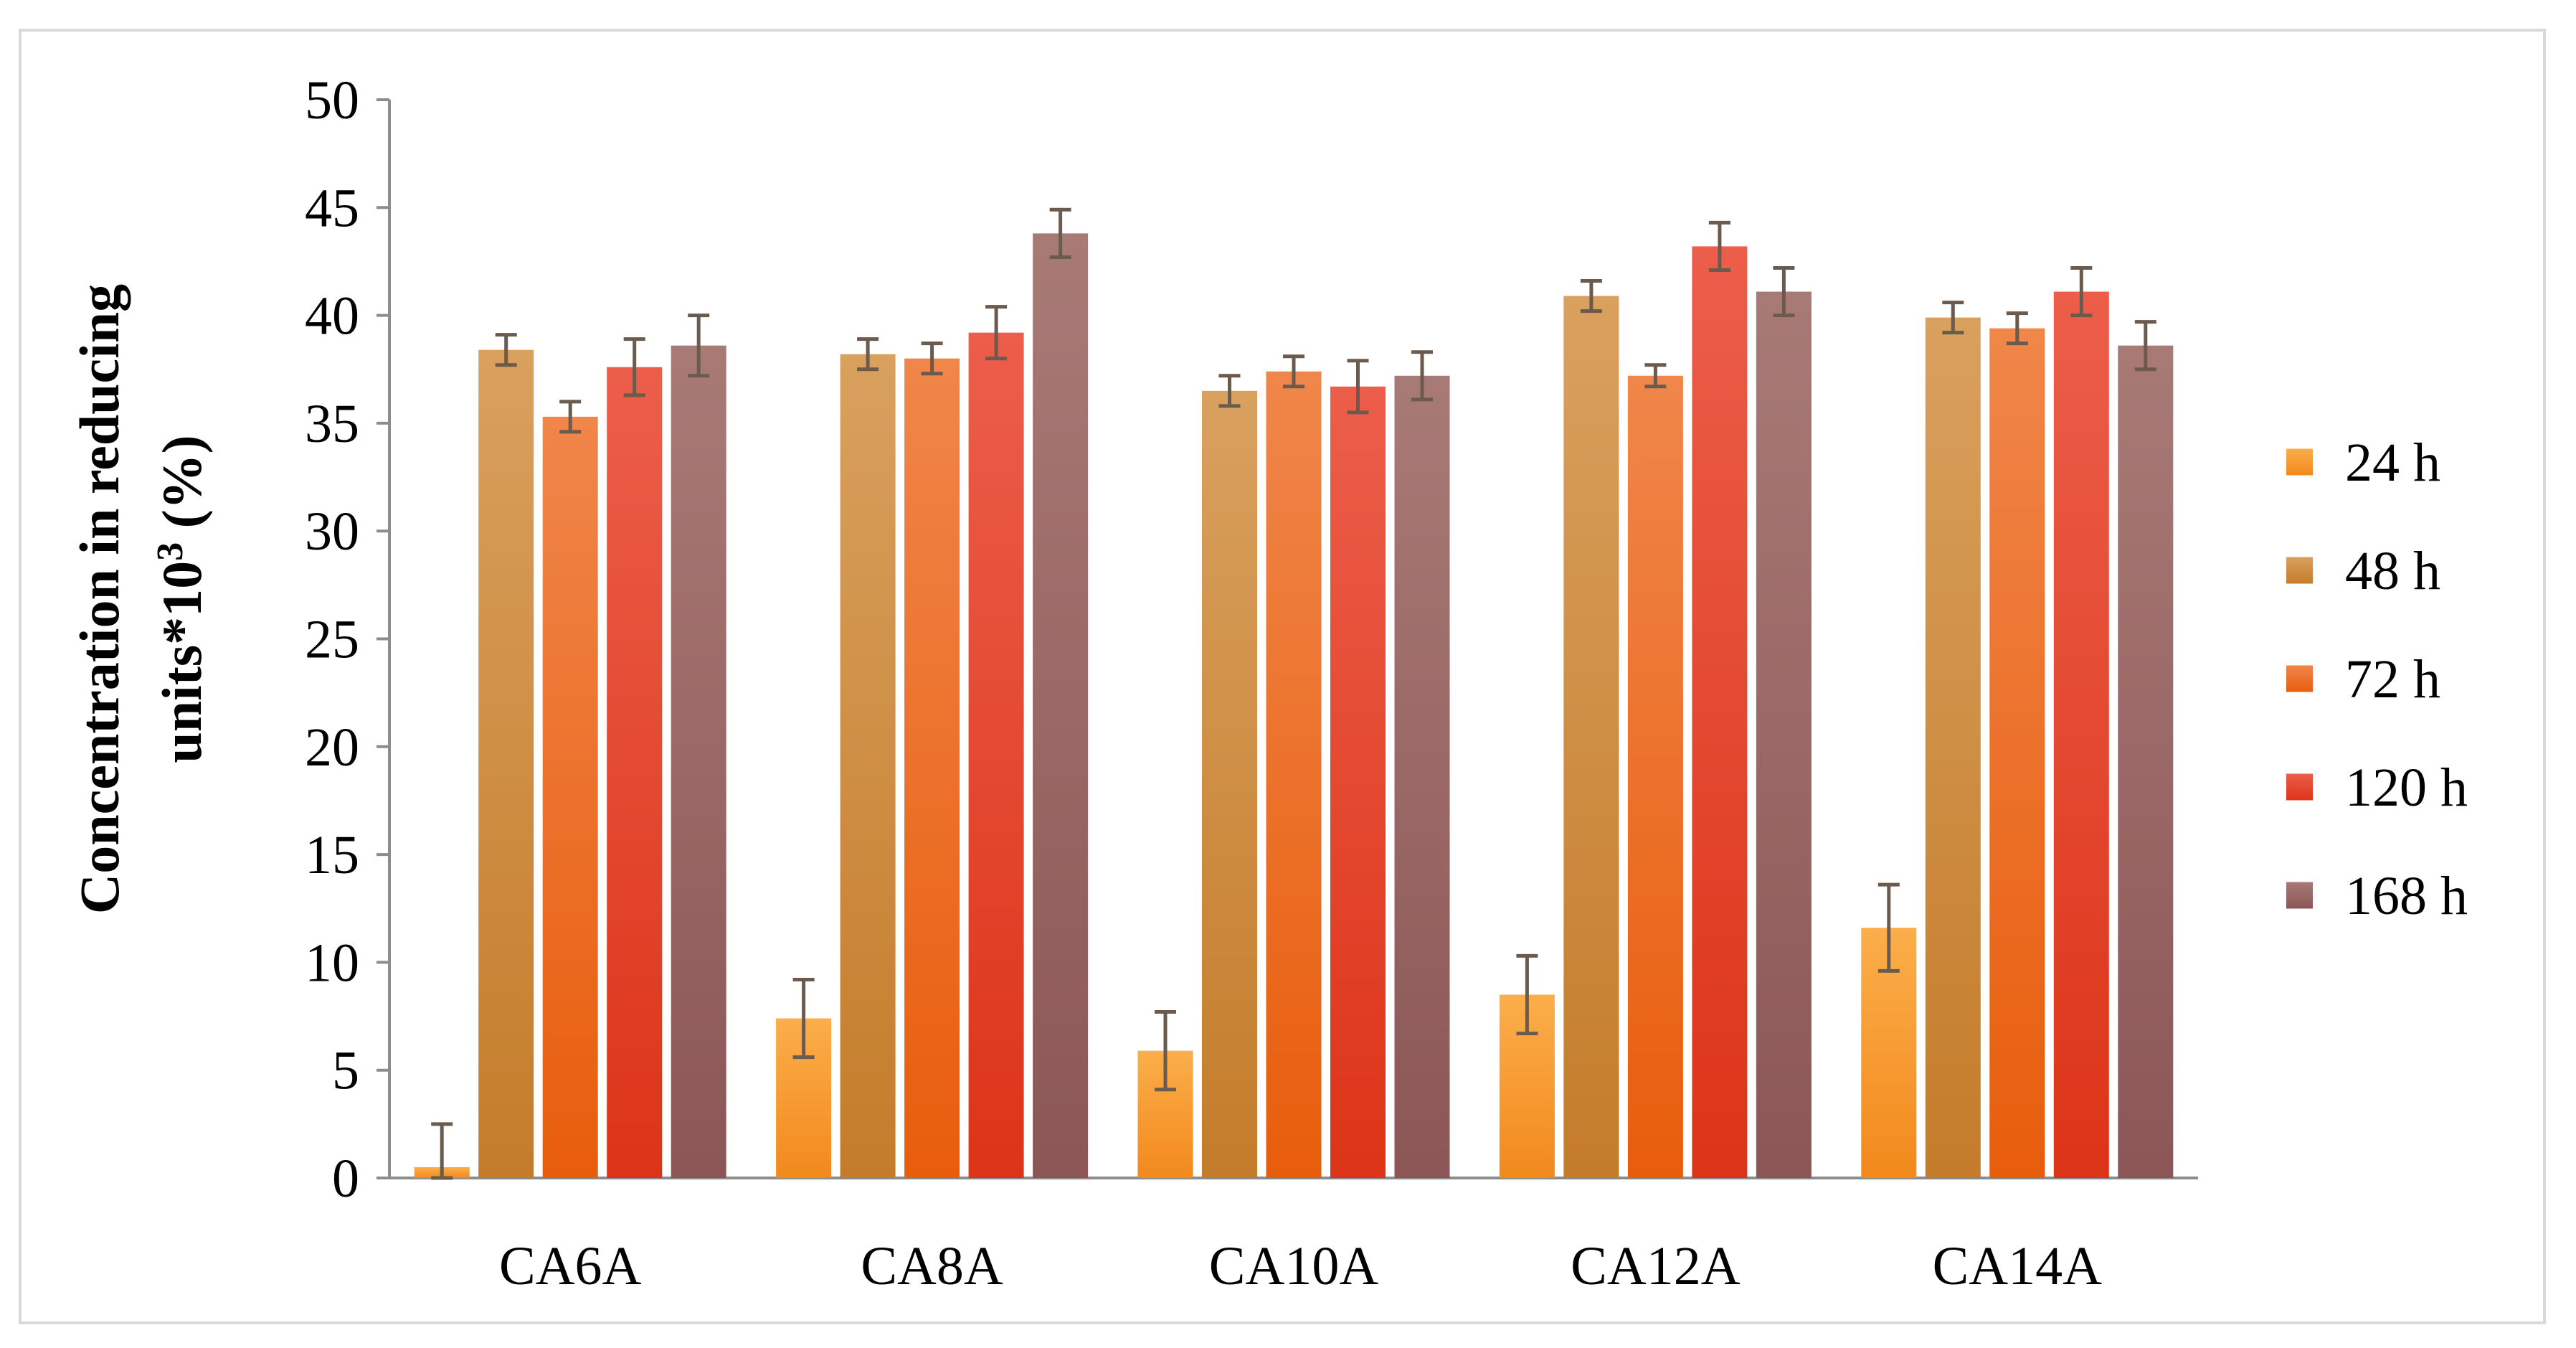 The image size is (2576, 1348). I want to click on bar-ca14a-168h, so click(2146, 762).